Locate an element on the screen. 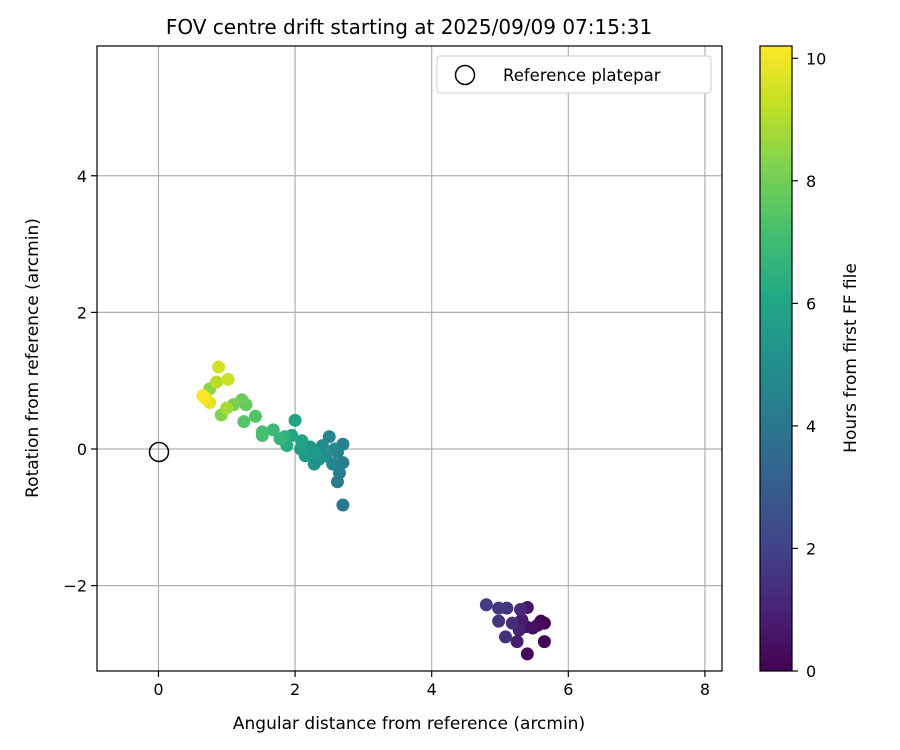 The image size is (900, 750). x-tick-label: 2 is located at coordinates (295, 689).